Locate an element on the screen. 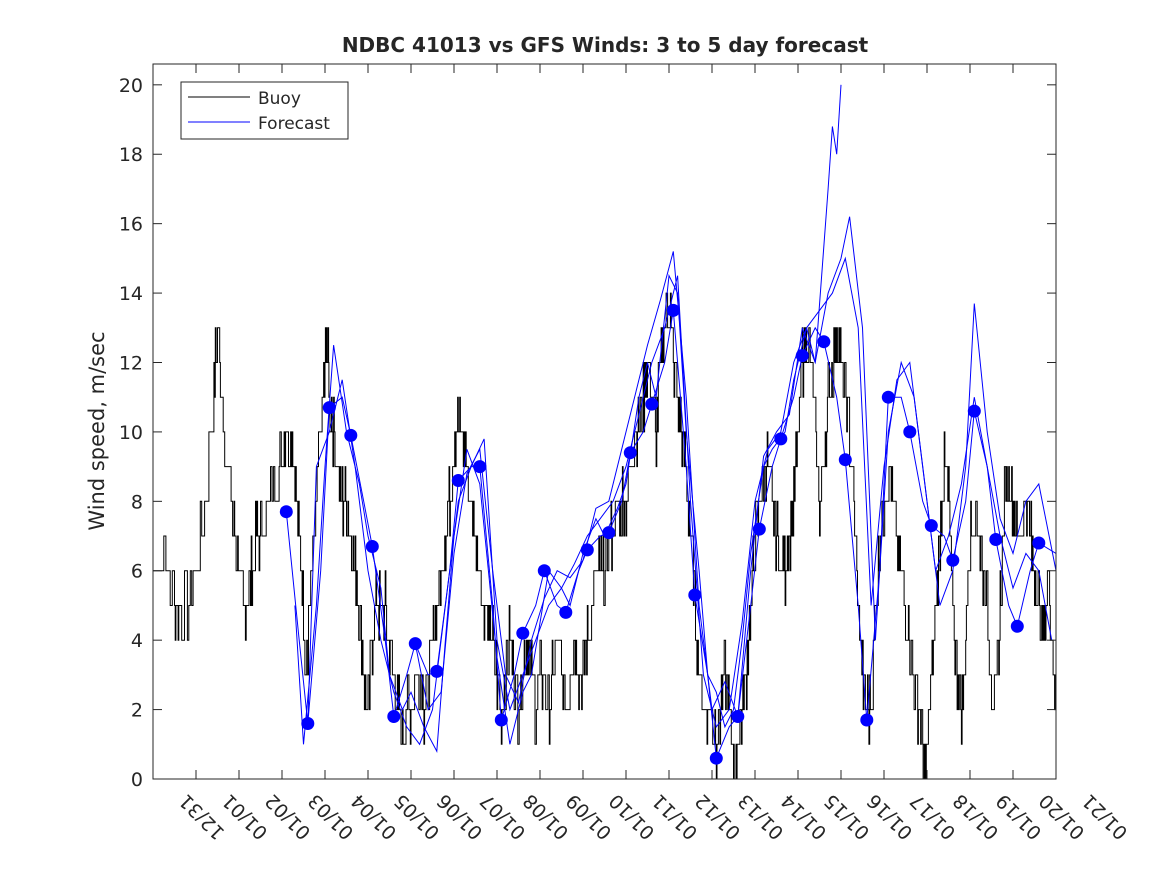  legend-label-forecast: Forecast is located at coordinates (294, 124).